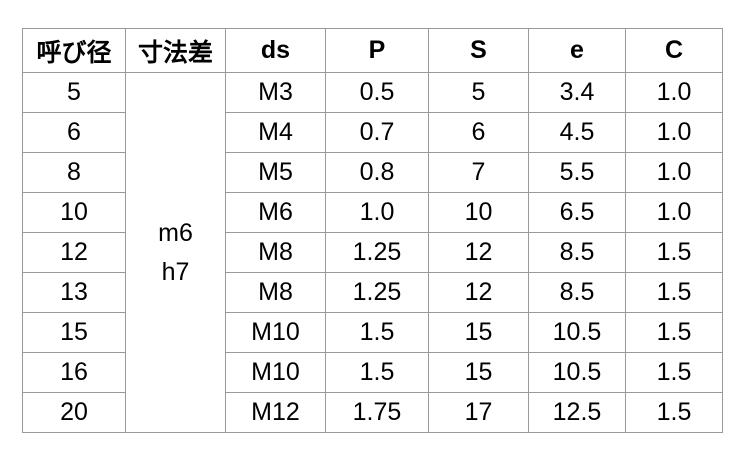 The height and width of the screenshot is (450, 750). I want to click on cell-nominal: 20, so click(74, 412).